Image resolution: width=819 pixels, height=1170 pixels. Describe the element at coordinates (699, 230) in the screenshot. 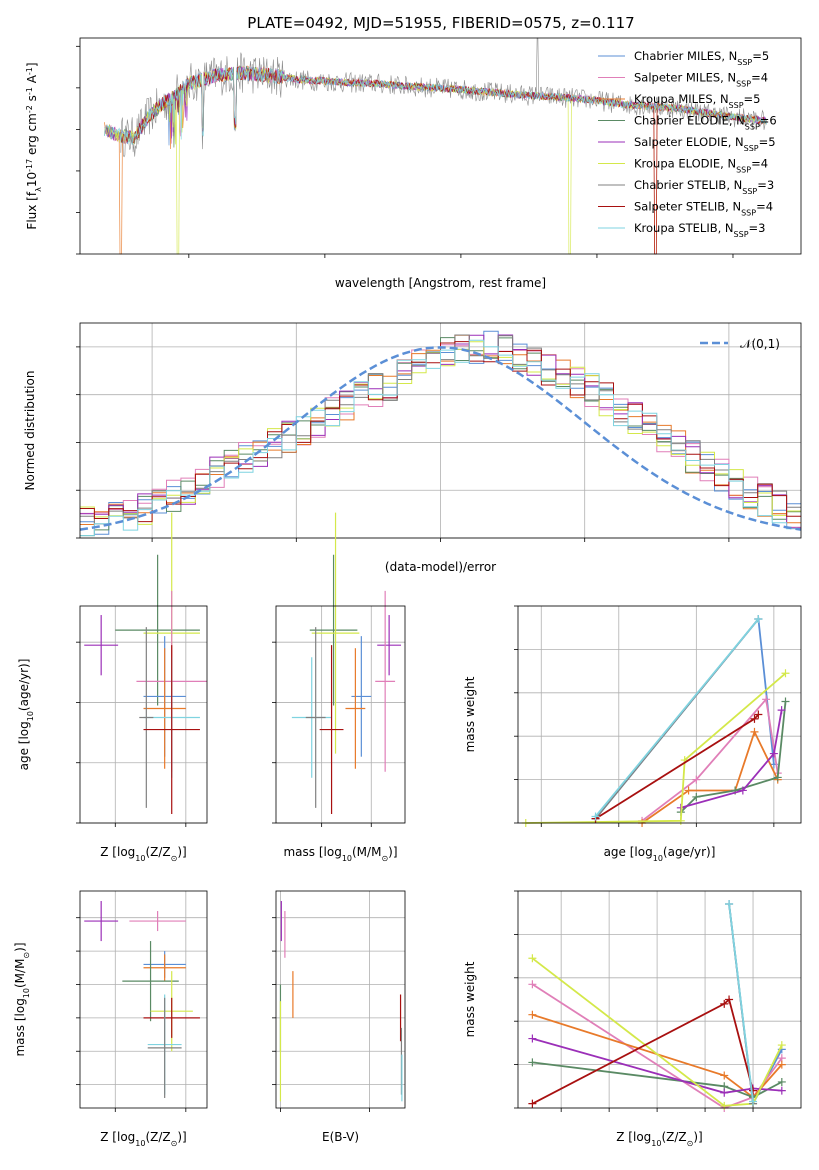

I see `legend-label: Kroupa STELIB, NSSP=3` at that location.